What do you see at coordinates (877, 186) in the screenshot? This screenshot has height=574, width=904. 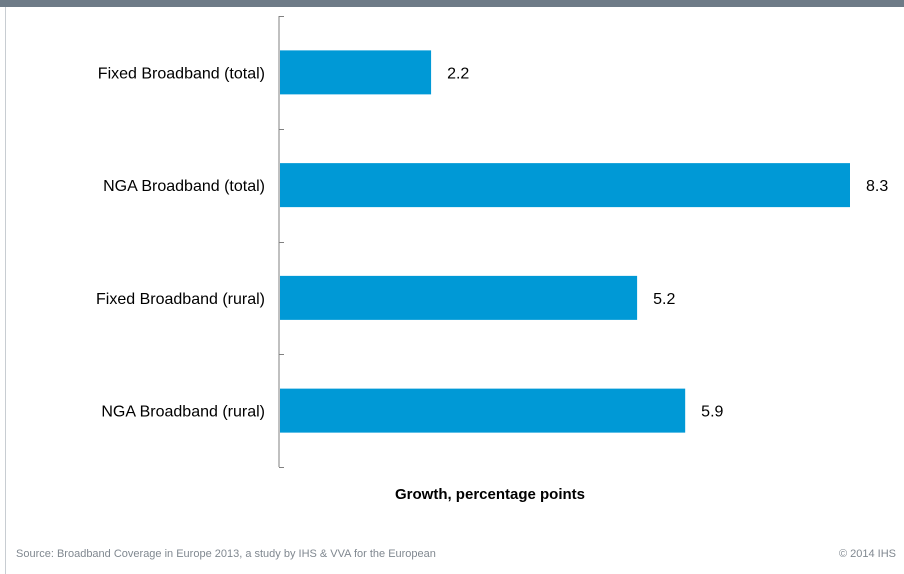 I see `data-label: 8.3` at bounding box center [877, 186].